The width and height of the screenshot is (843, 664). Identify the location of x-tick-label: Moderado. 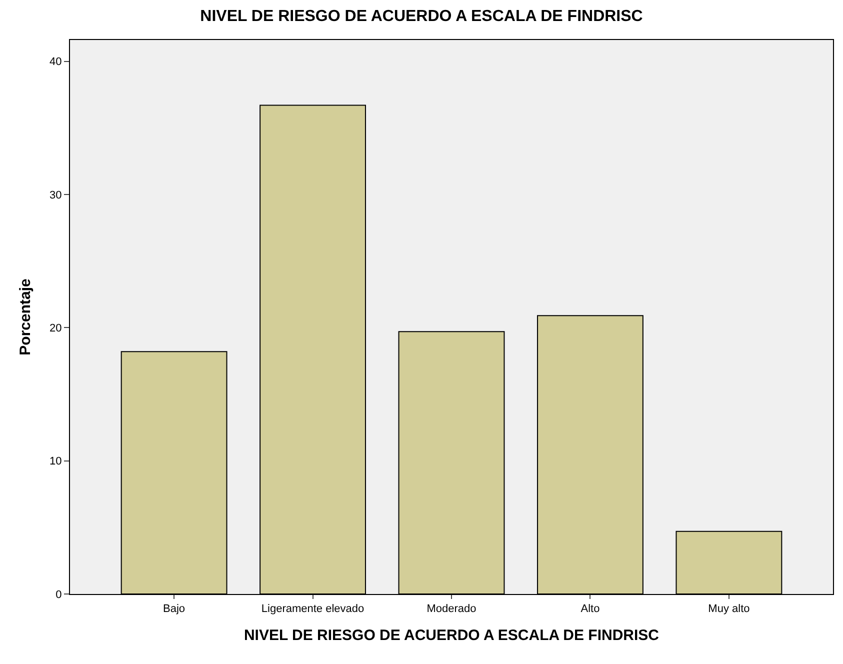
(451, 609).